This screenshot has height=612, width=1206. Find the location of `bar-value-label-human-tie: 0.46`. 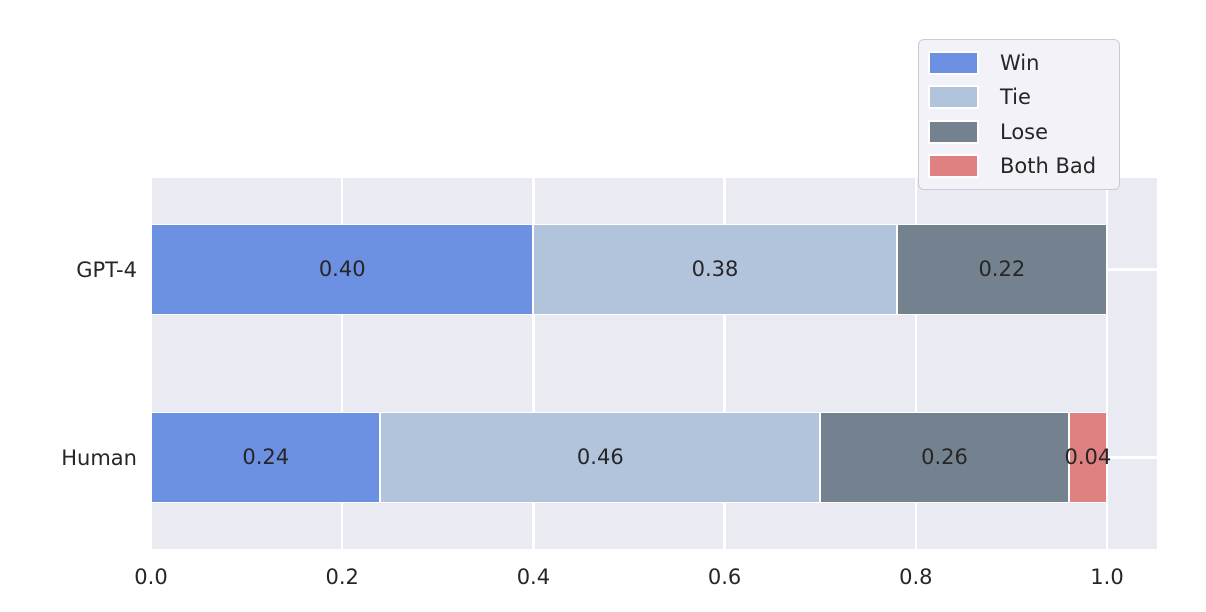

bar-value-label-human-tie: 0.46 is located at coordinates (600, 457).